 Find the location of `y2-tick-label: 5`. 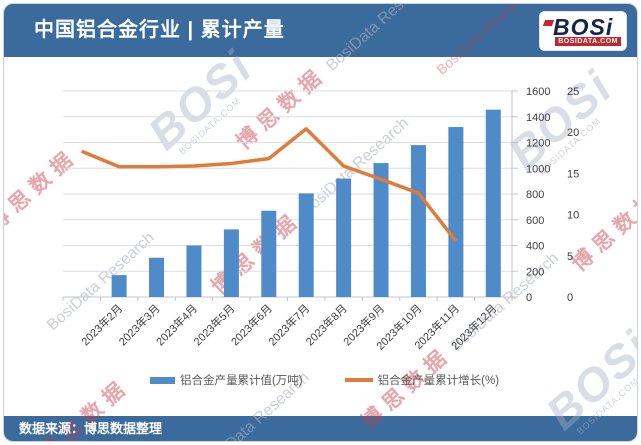

y2-tick-label: 5 is located at coordinates (570, 257).